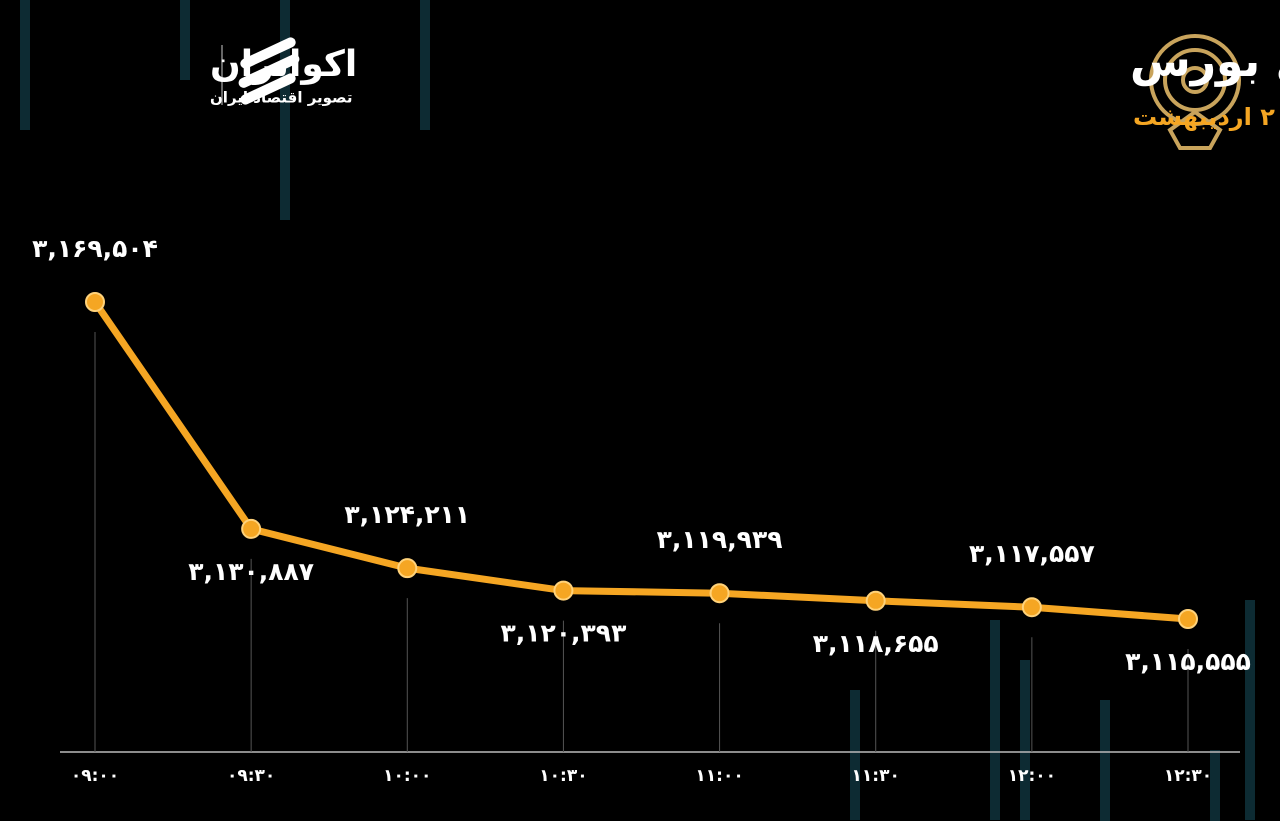 This screenshot has width=1280, height=821. What do you see at coordinates (564, 633) in the screenshot?
I see `value-label: ۳,۱۲۰,۳۹۳` at bounding box center [564, 633].